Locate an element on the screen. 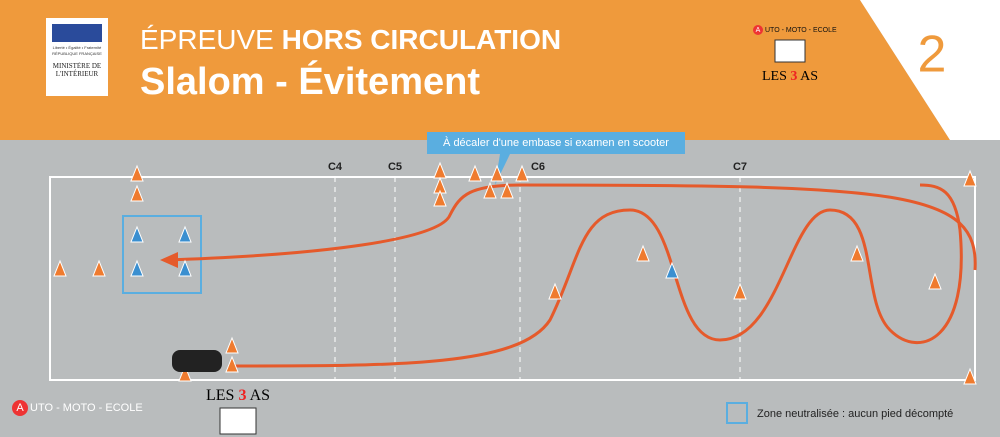 The height and width of the screenshot is (437, 1000). arrow is located at coordinates (169, 260).